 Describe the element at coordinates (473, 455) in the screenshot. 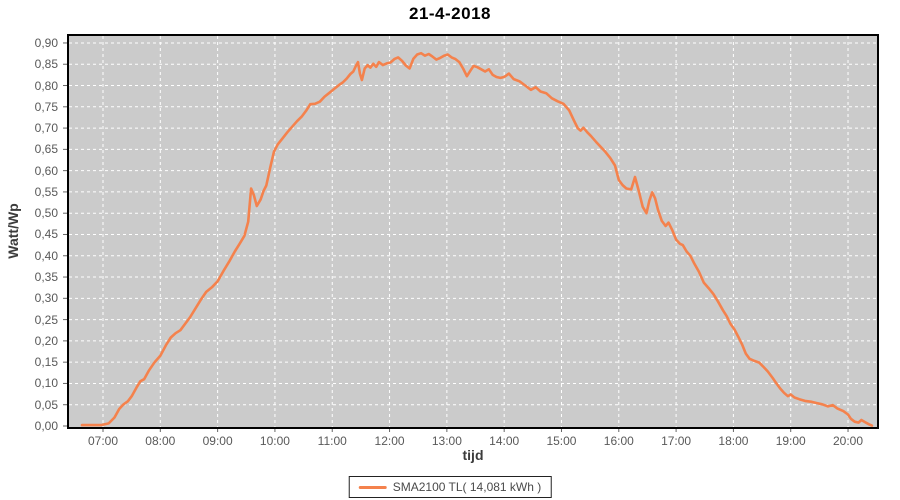

I see `x-axis-title: tijd` at that location.